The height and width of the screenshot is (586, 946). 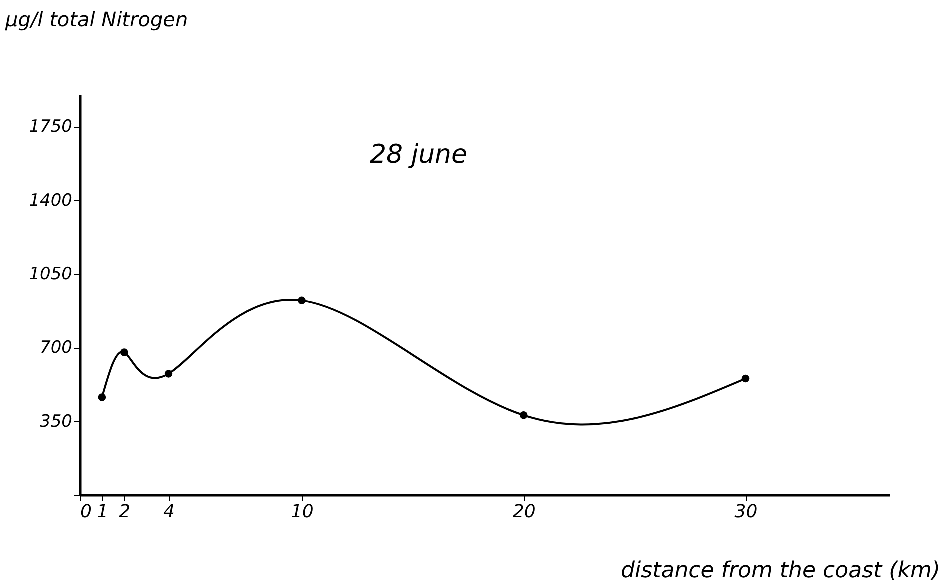 I want to click on text: 28 june, so click(x=419, y=155).